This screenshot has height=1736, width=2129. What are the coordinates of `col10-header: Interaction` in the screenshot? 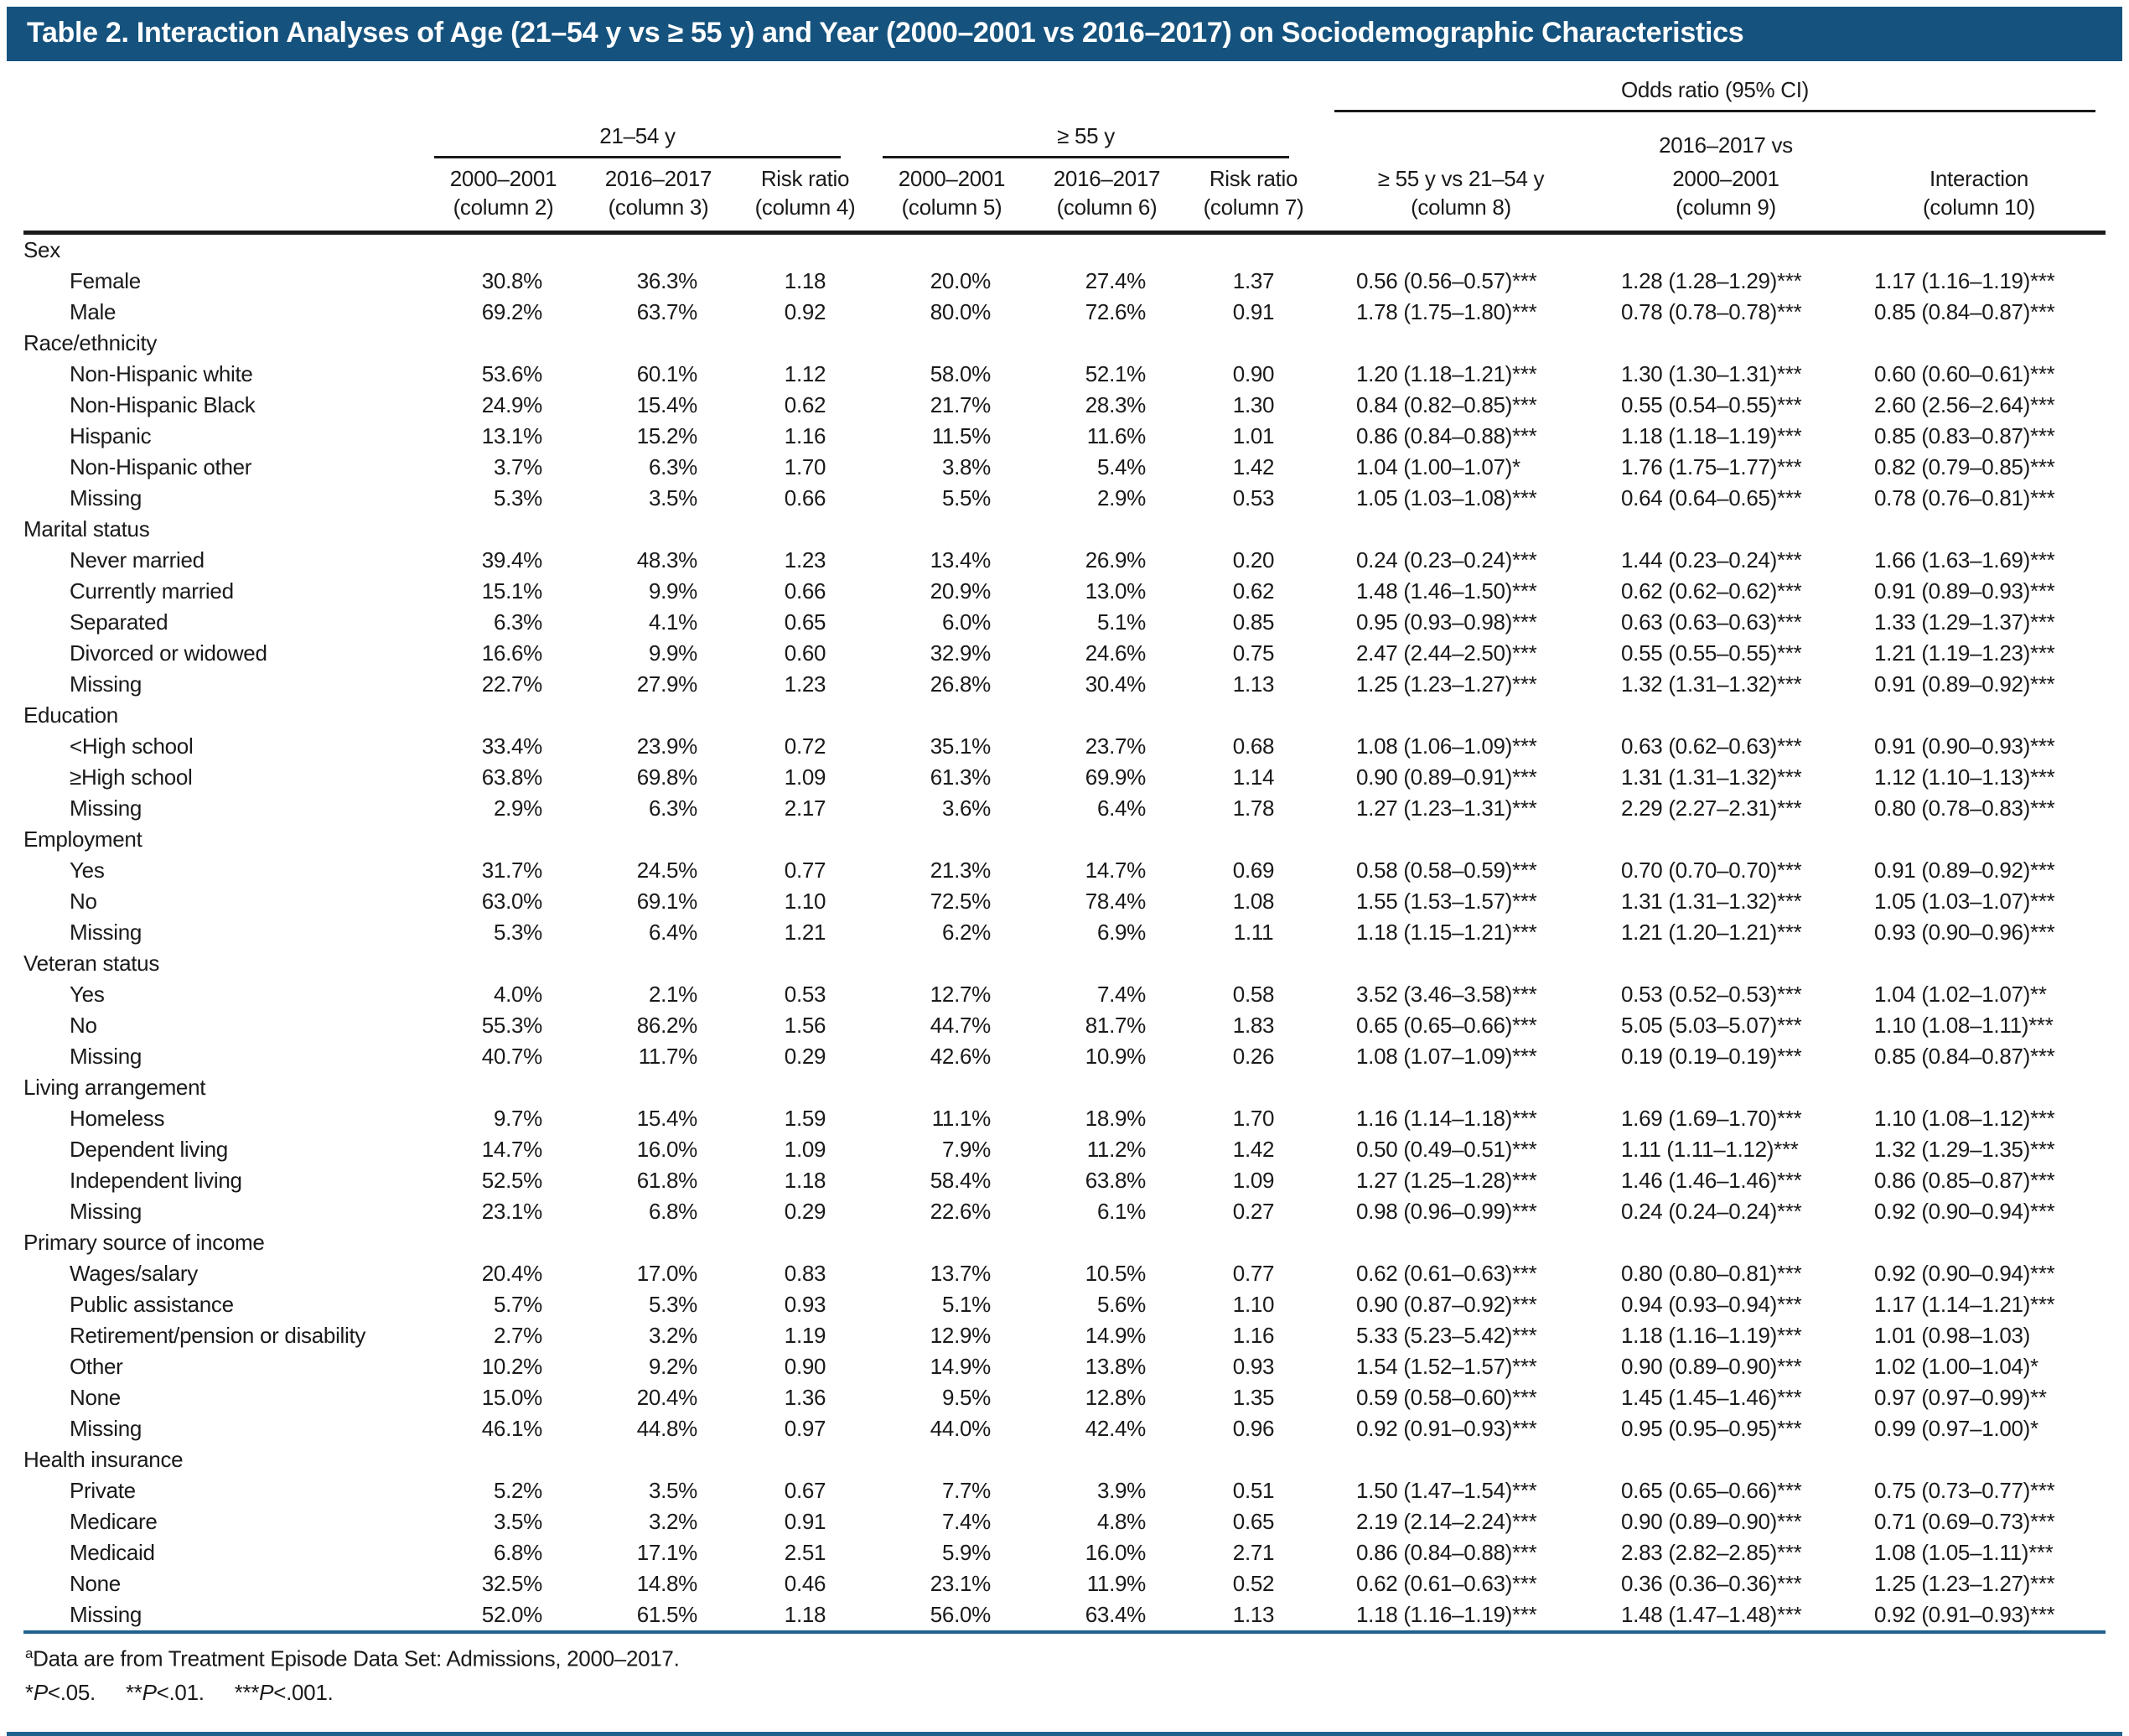 It's located at (1979, 178).